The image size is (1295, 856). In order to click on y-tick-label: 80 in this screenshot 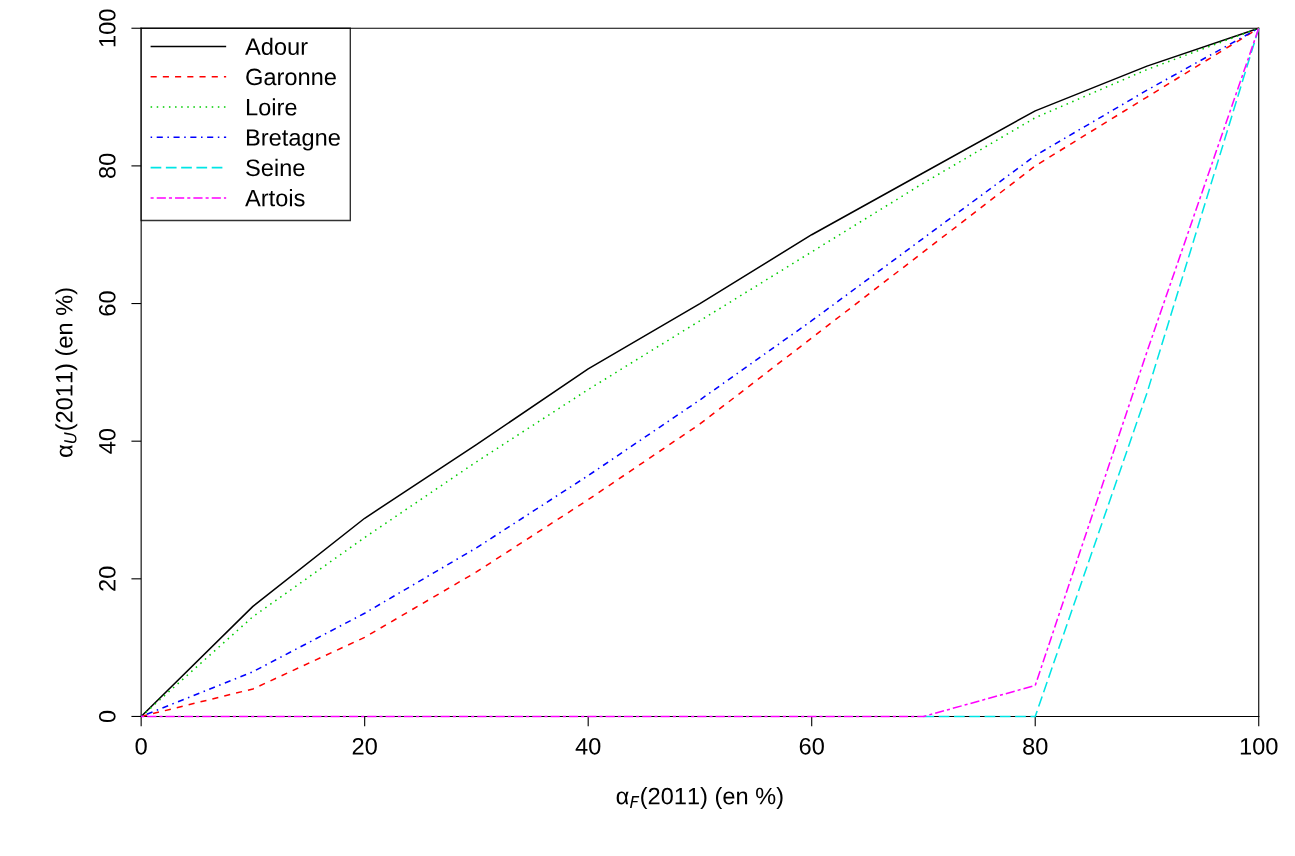, I will do `click(107, 165)`.